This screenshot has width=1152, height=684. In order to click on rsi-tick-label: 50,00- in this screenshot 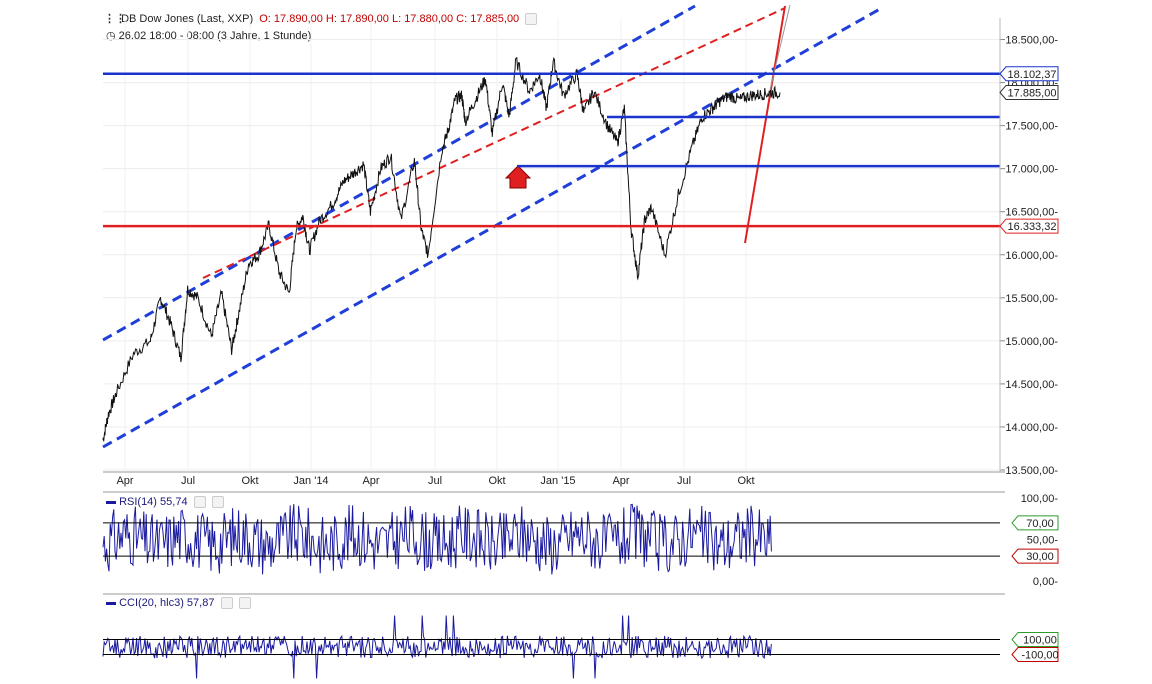, I will do `click(1043, 541)`.